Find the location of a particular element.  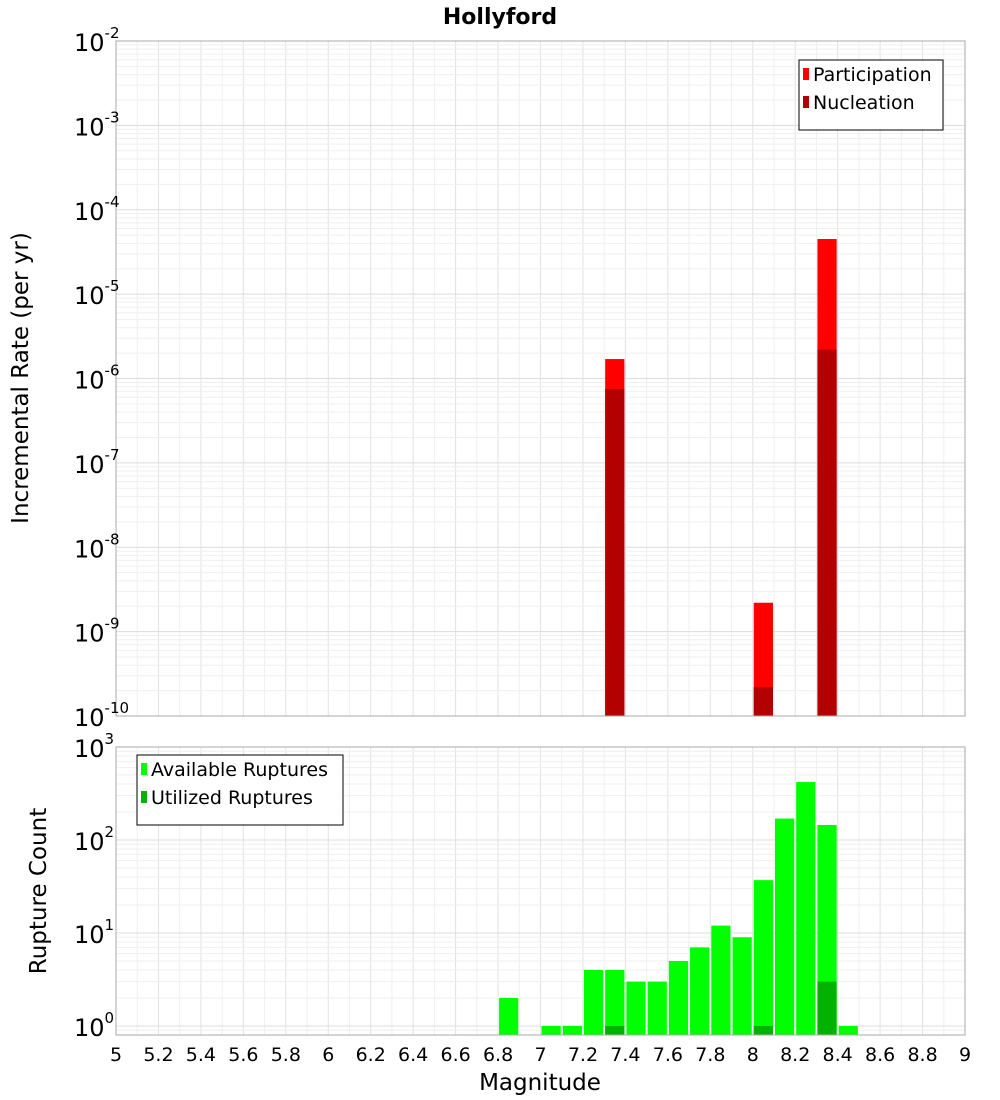

rate-y-tick-label: 10⁻² is located at coordinates (97, 40).